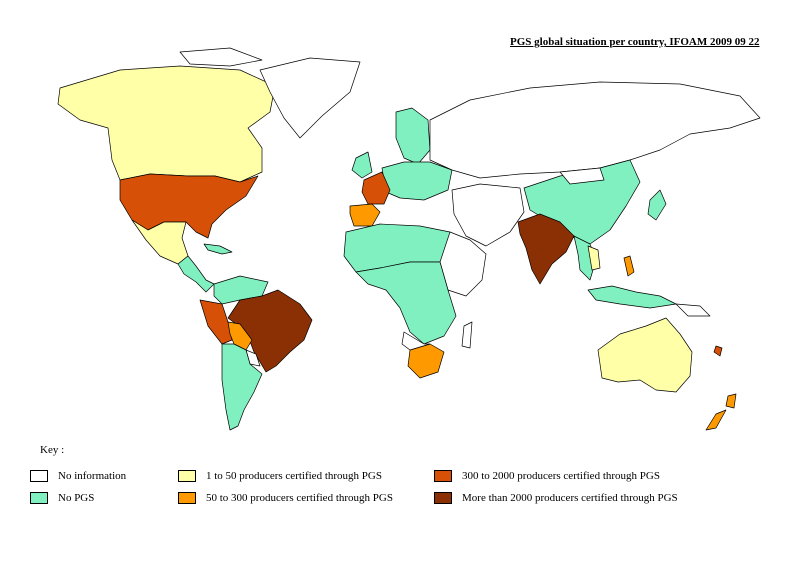  What do you see at coordinates (362, 165) in the screenshot?
I see `region-uk-ireland` at bounding box center [362, 165].